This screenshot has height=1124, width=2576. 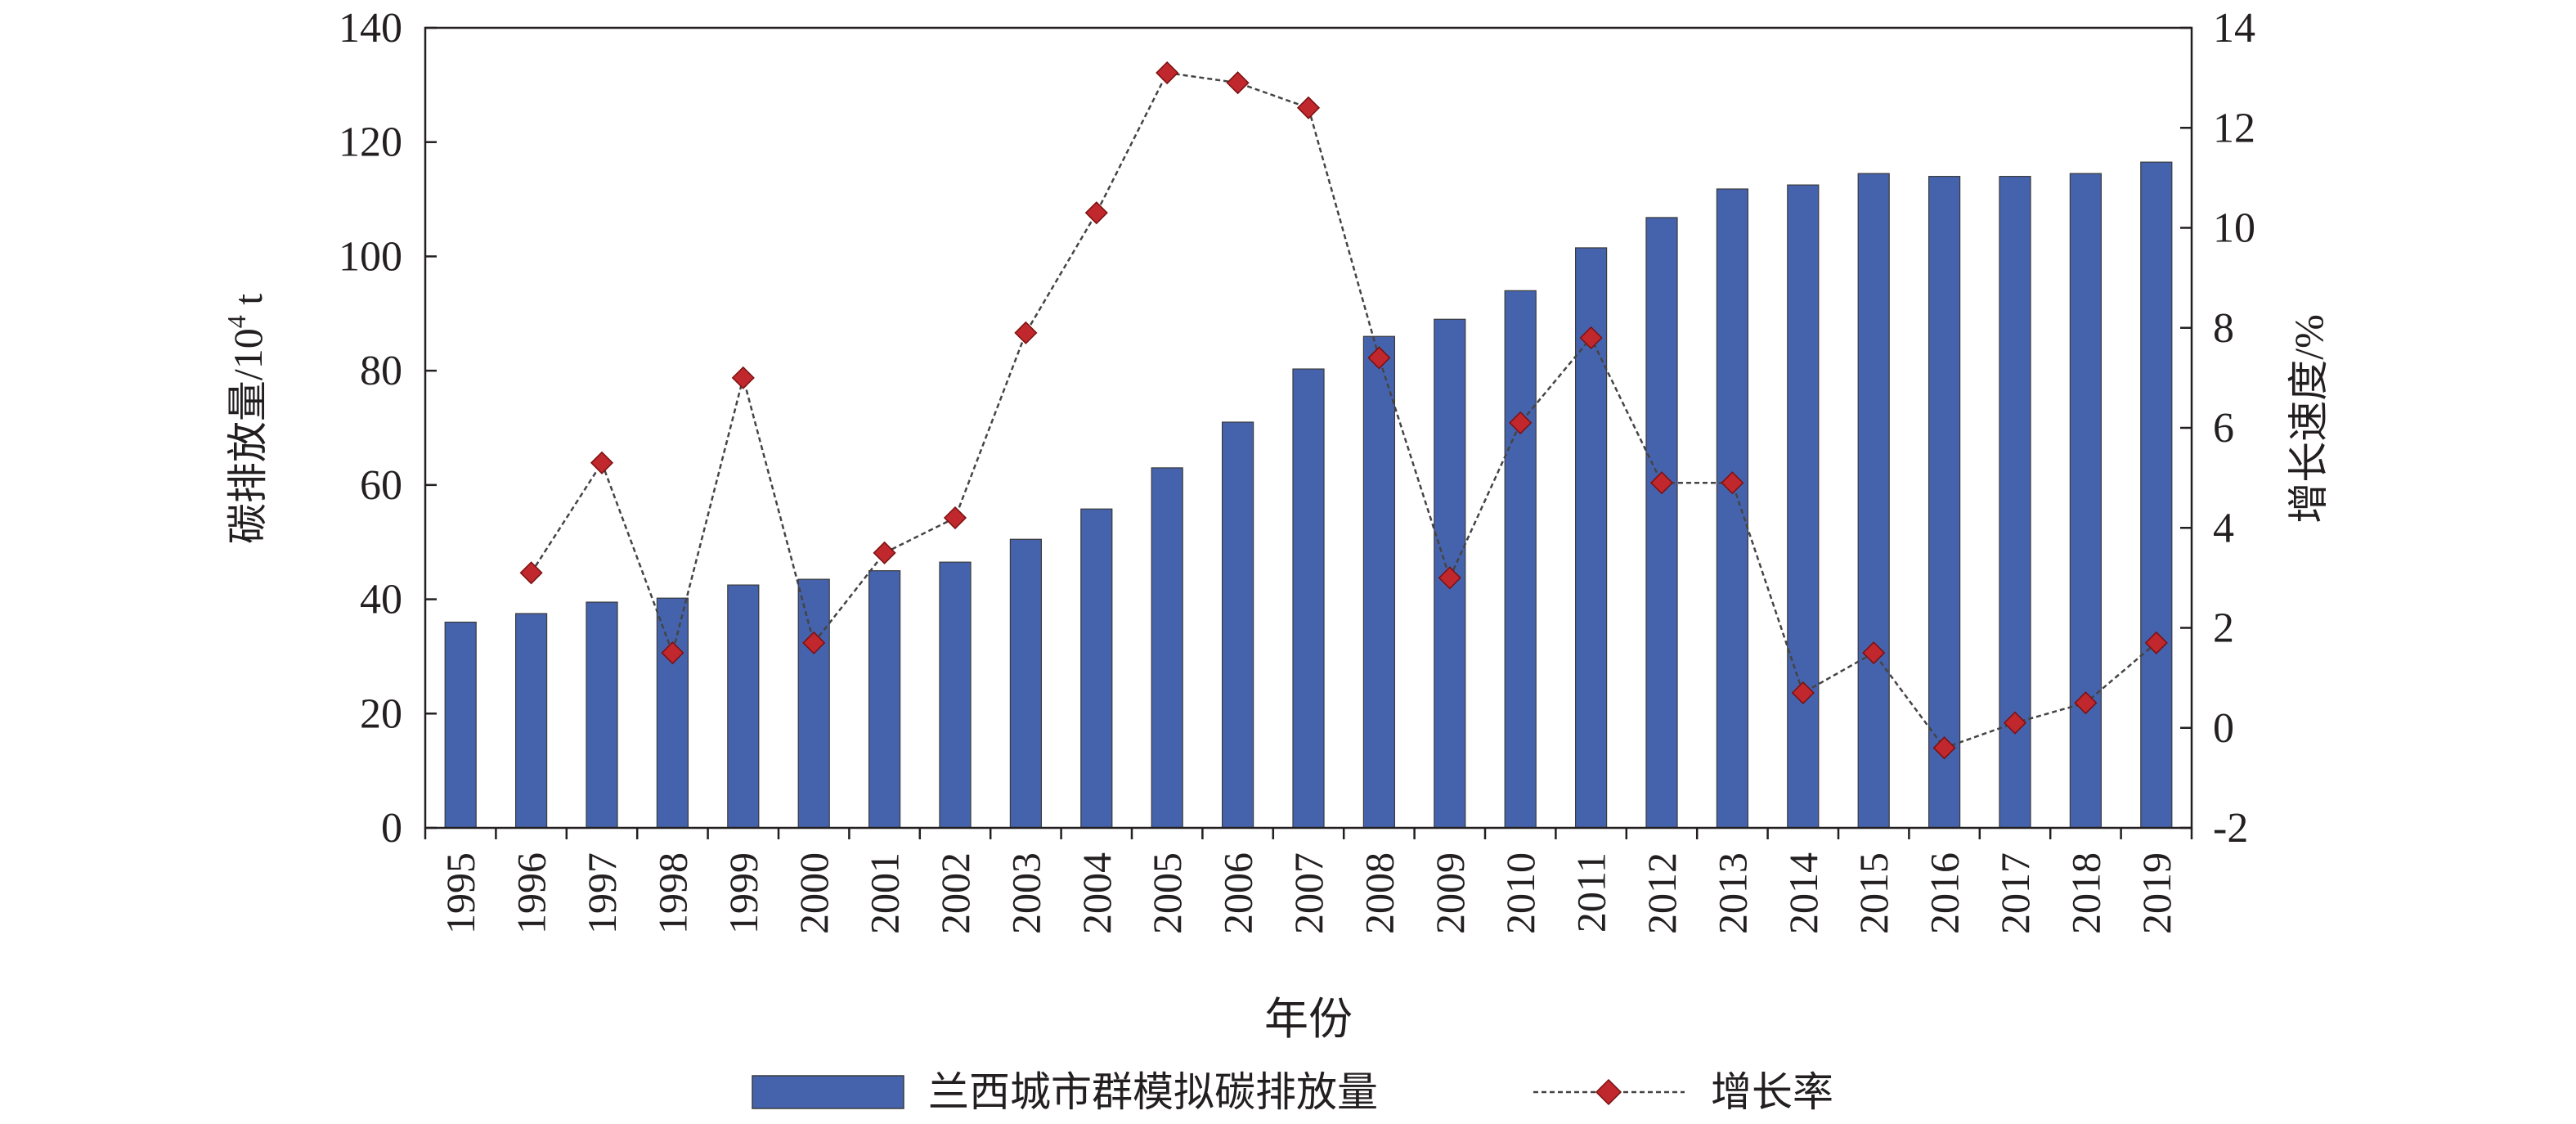 I want to click on y-tick-label: 40, so click(x=381, y=600).